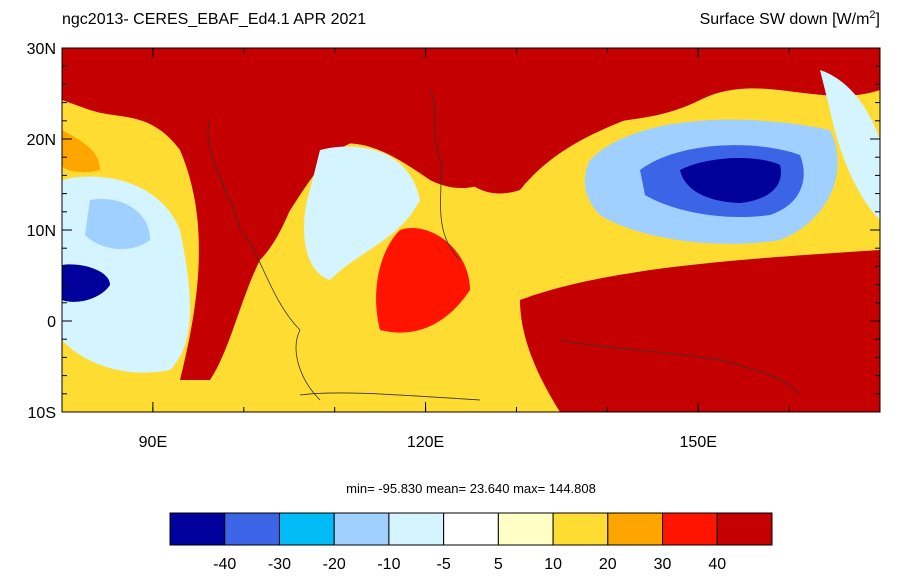 This screenshot has height=576, width=902. I want to click on colorbar-label: 5, so click(498, 564).